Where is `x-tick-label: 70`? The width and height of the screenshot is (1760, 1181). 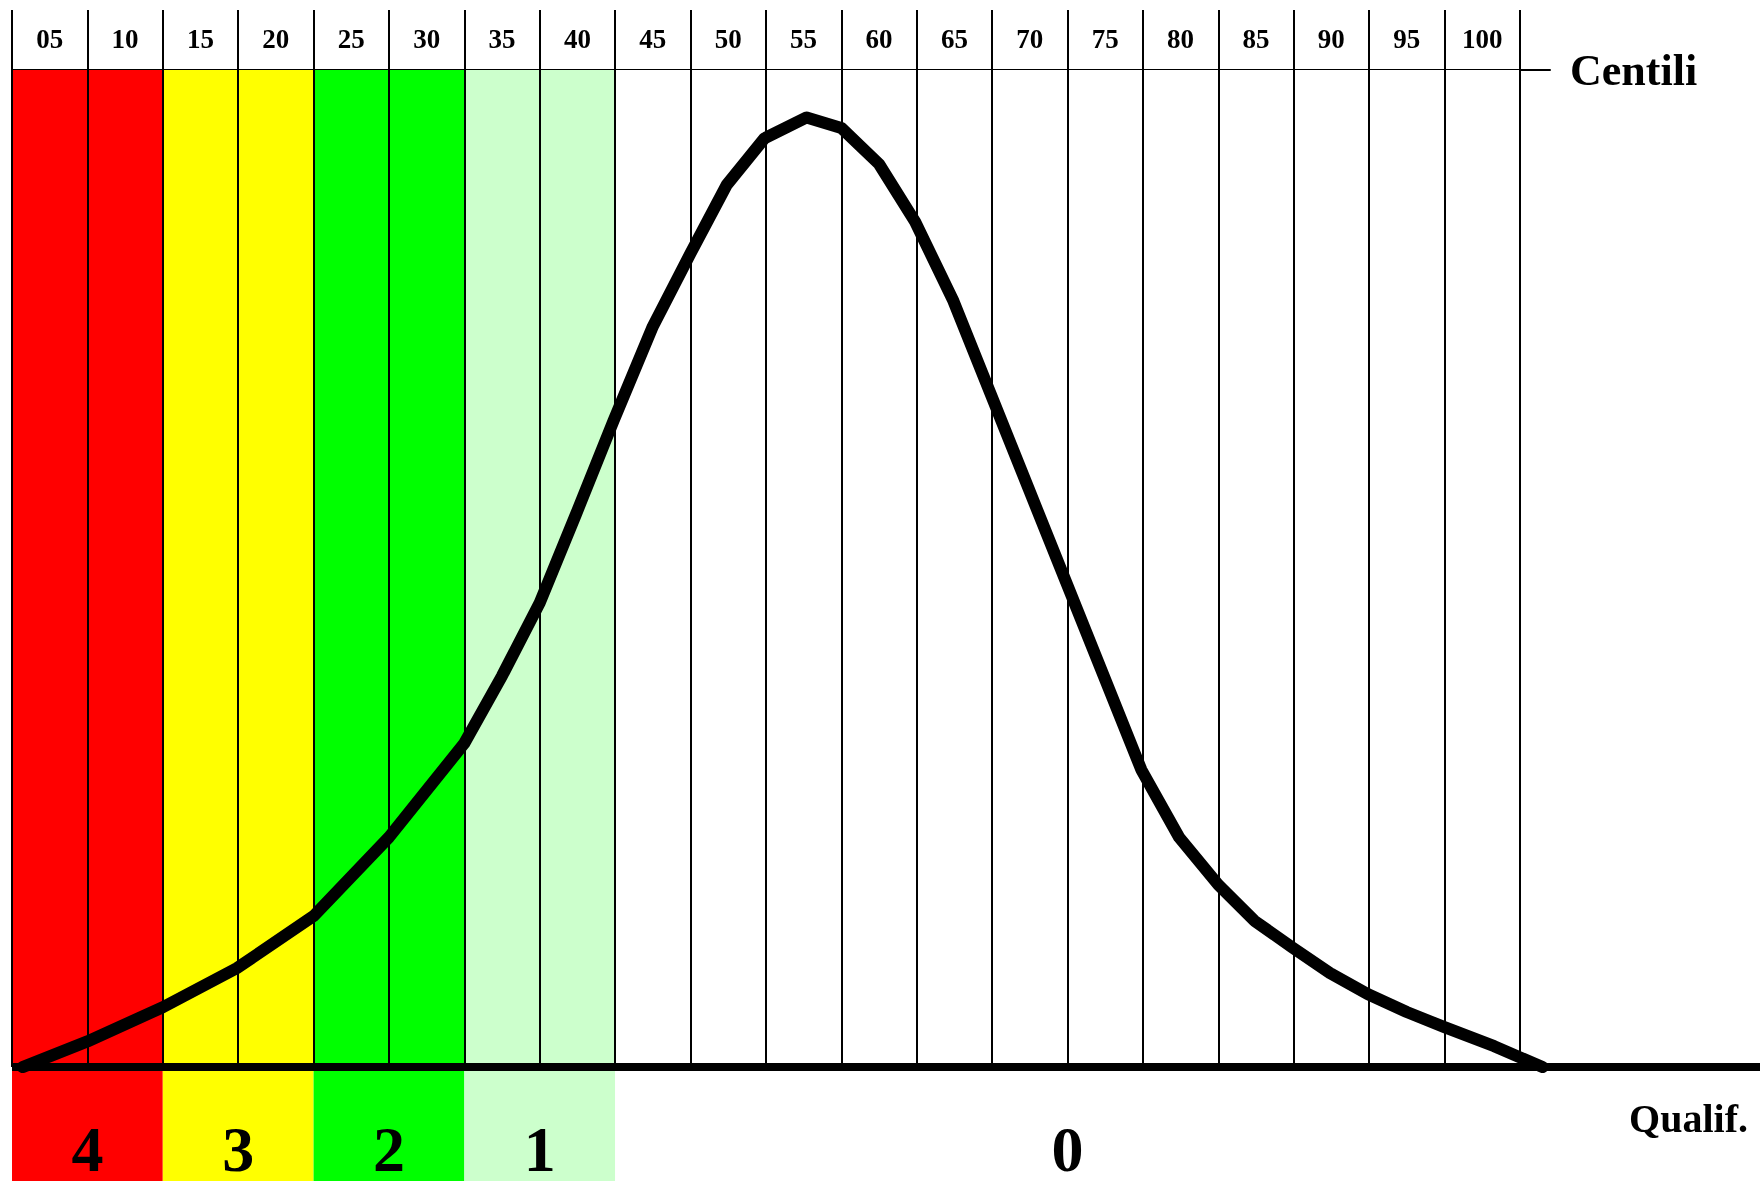 x-tick-label: 70 is located at coordinates (1030, 38).